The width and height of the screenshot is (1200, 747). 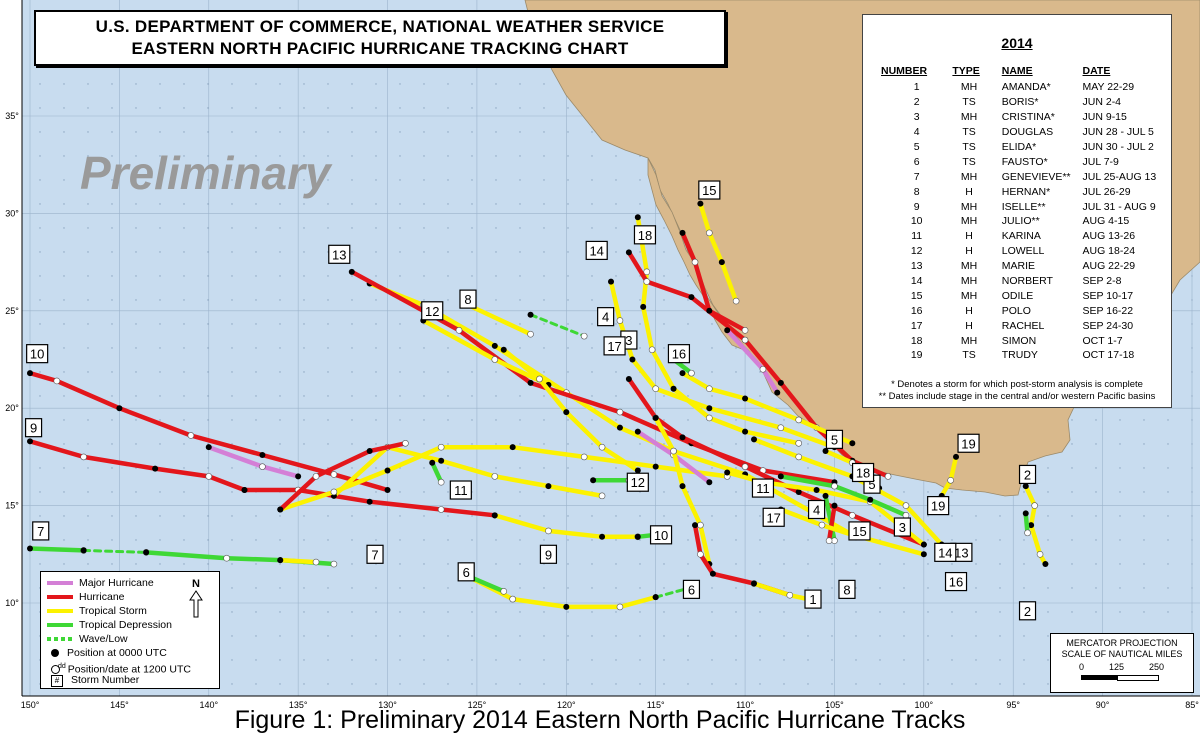 What do you see at coordinates (812, 599) in the screenshot?
I see `storm-number-text: 1` at bounding box center [812, 599].